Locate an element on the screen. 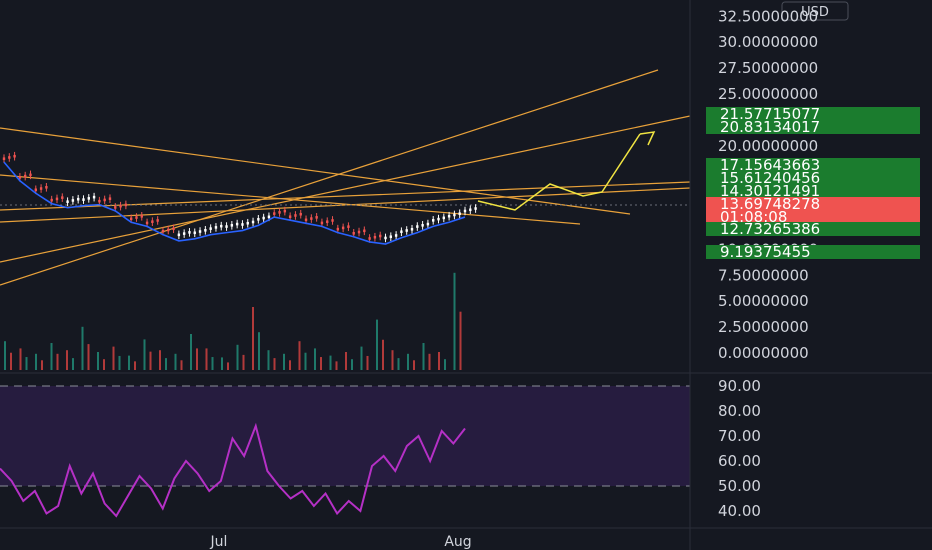 The width and height of the screenshot is (932, 550). currency-box is located at coordinates (815, 11).